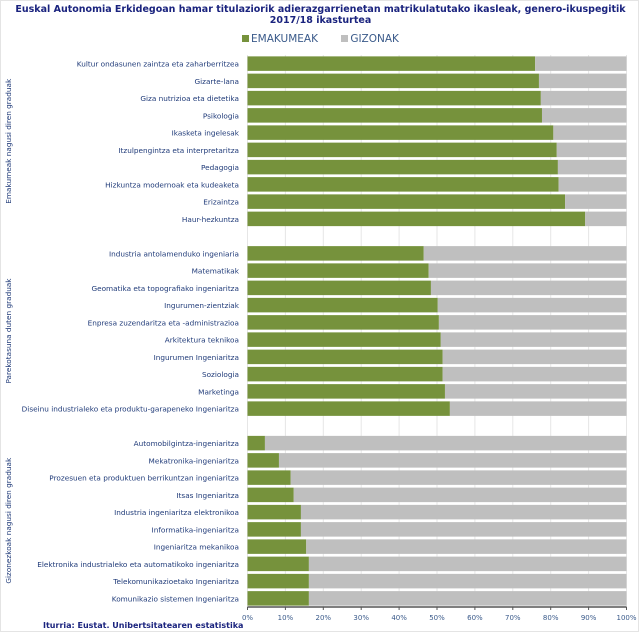  Describe the element at coordinates (206, 133) in the screenshot. I see `category-label: Ikasketa ingelesak` at that location.